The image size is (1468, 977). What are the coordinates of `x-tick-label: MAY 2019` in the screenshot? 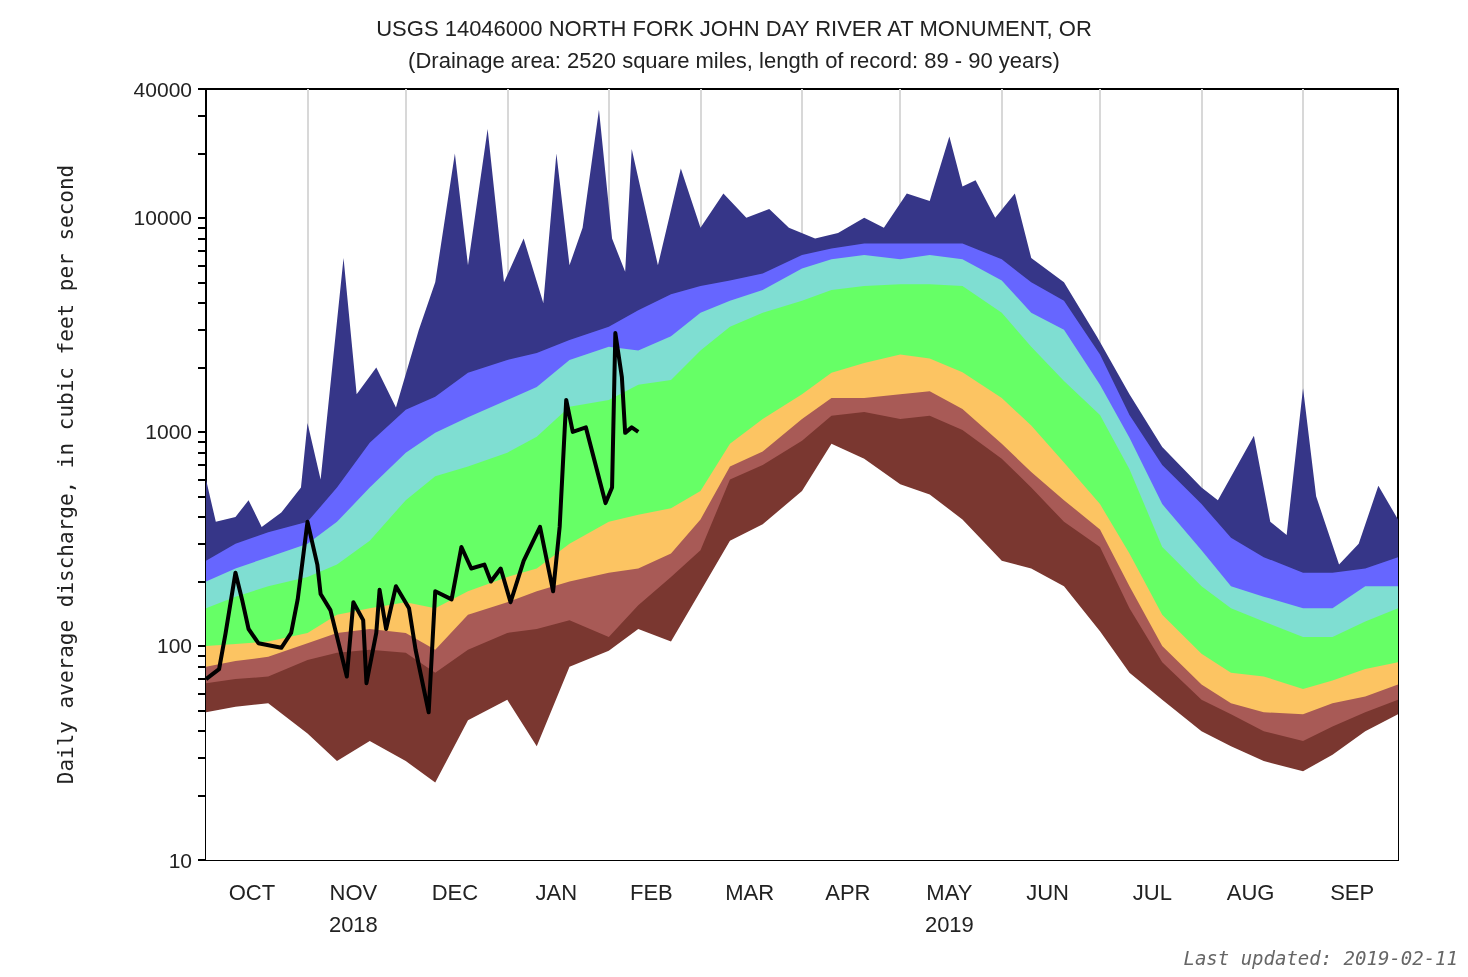 It's located at (949, 908).